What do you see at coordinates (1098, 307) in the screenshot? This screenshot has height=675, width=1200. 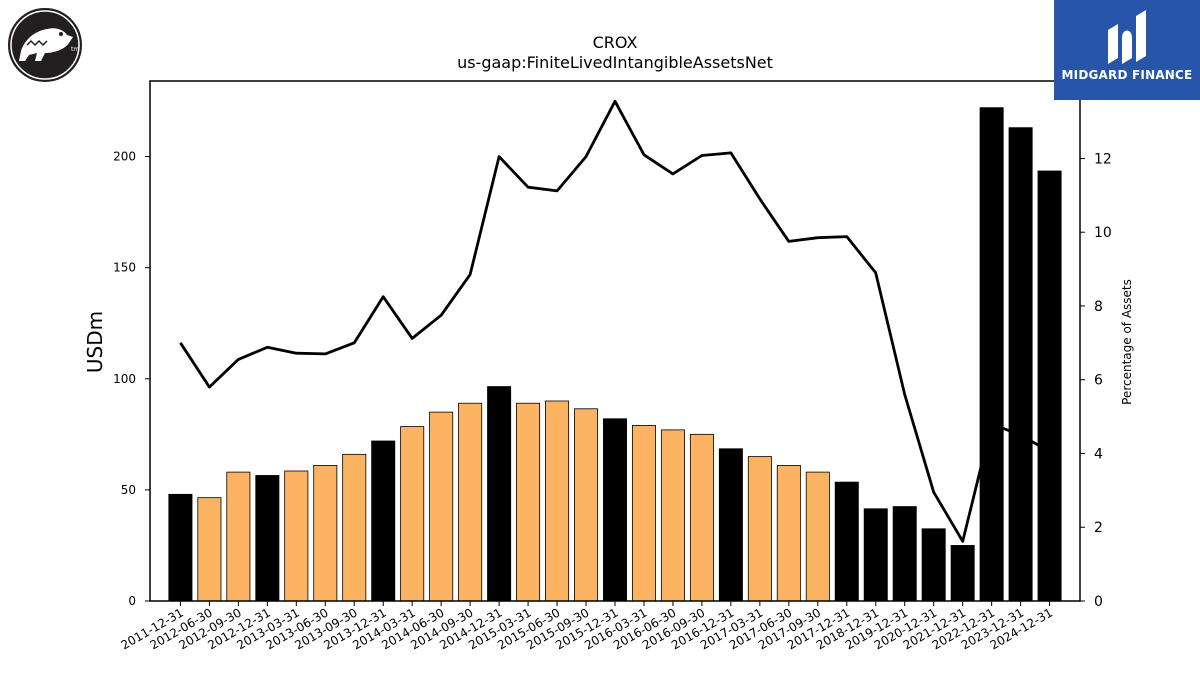 I see `y-right-tick-label: 8` at bounding box center [1098, 307].